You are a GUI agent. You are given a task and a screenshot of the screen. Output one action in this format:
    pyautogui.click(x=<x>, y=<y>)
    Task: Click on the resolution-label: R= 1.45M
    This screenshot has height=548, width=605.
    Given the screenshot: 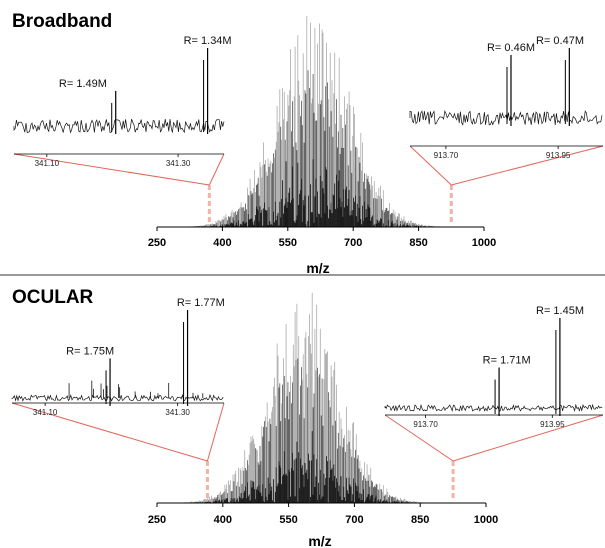 What is the action you would take?
    pyautogui.click(x=560, y=311)
    